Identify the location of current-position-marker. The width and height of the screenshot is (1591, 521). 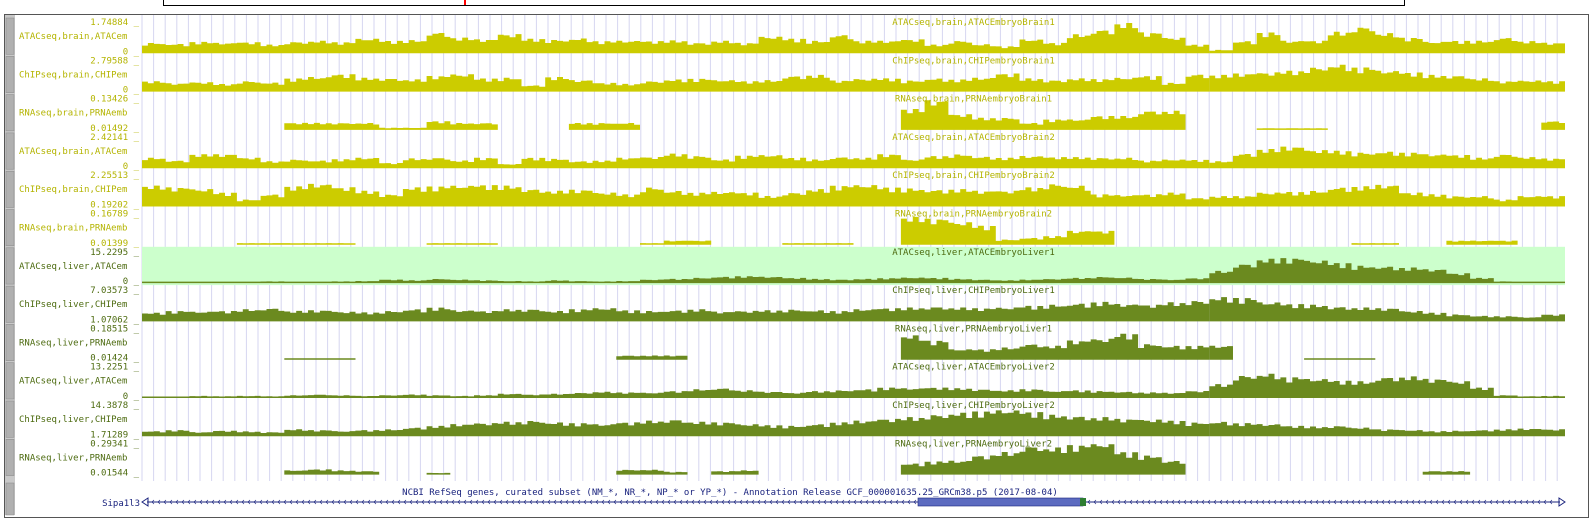
(465, 2).